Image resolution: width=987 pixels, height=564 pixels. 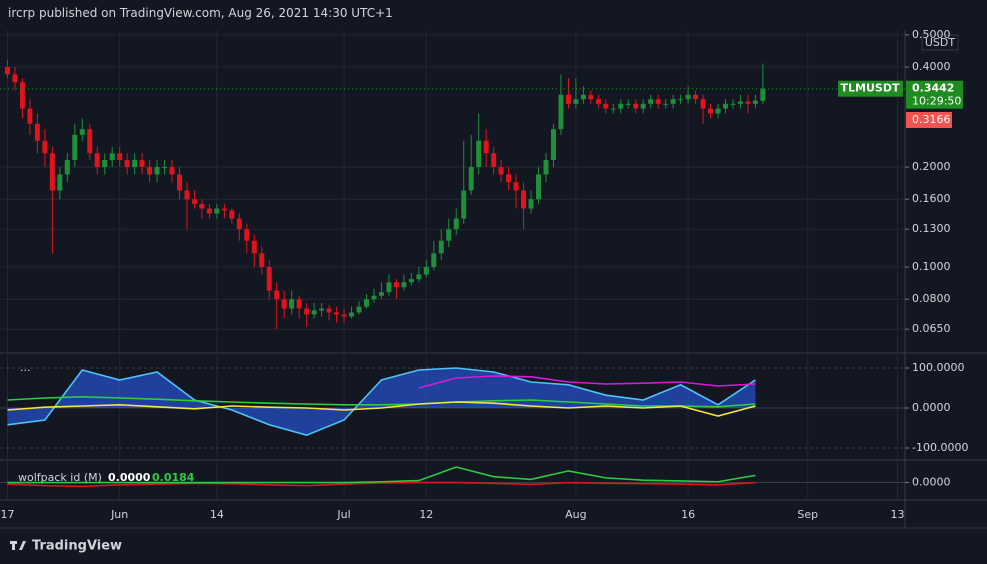 What do you see at coordinates (931, 66) in the screenshot?
I see `y-tick-label: 0.4000` at bounding box center [931, 66].